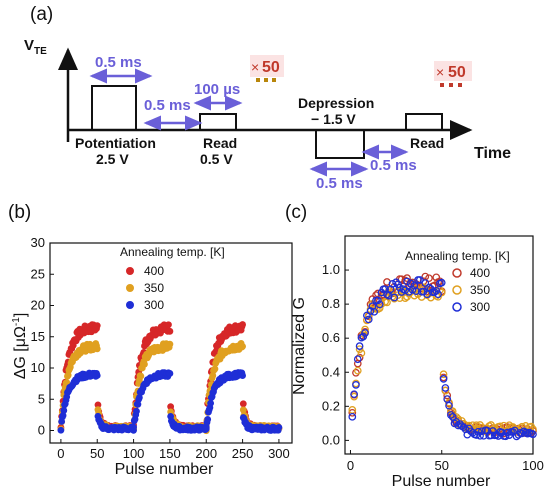 This screenshot has height=493, width=550. What do you see at coordinates (118, 62) in the screenshot?
I see `potentiation-width-label: 0.5 ms` at bounding box center [118, 62].